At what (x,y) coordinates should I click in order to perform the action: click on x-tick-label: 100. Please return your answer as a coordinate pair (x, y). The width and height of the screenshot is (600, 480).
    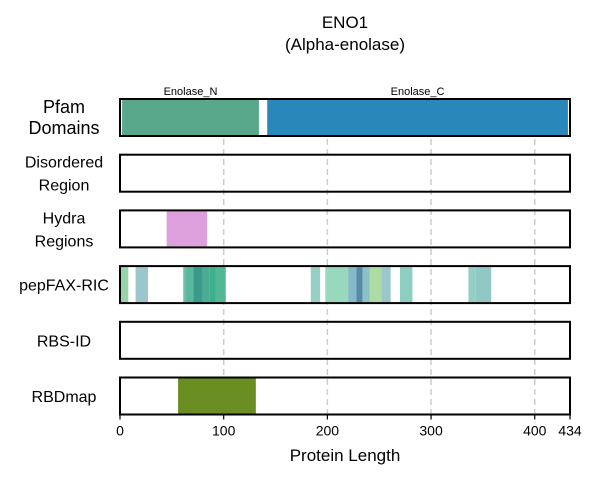
    Looking at the image, I should click on (224, 431).